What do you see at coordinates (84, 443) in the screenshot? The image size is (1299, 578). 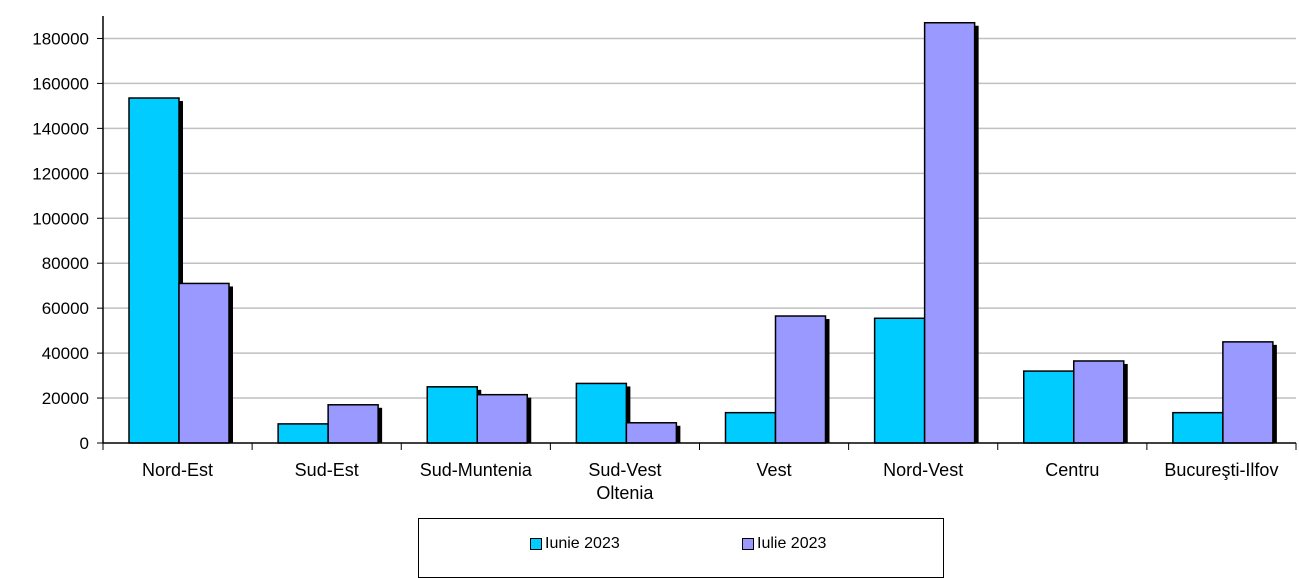 I see `y-tick-label: 0` at bounding box center [84, 443].